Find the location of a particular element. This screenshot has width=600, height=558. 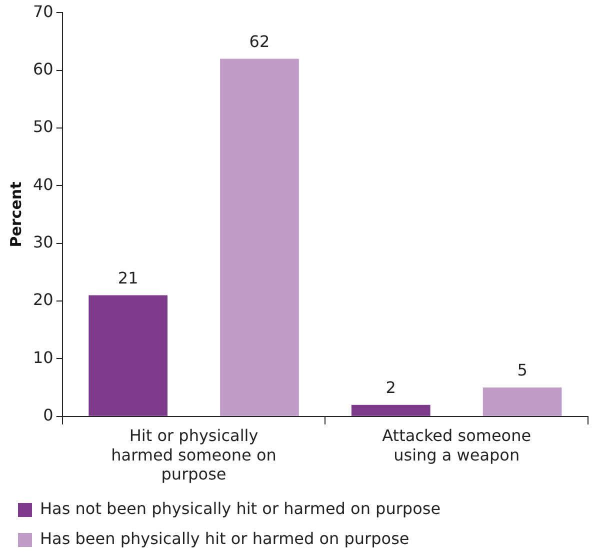

y-tick-label: 60 is located at coordinates (43, 68).